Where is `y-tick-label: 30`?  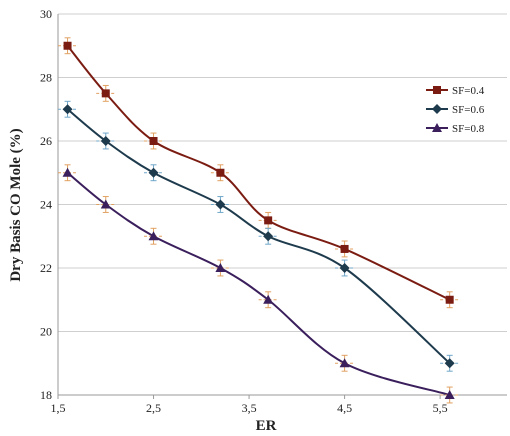 y-tick-label: 30 is located at coordinates (46, 14).